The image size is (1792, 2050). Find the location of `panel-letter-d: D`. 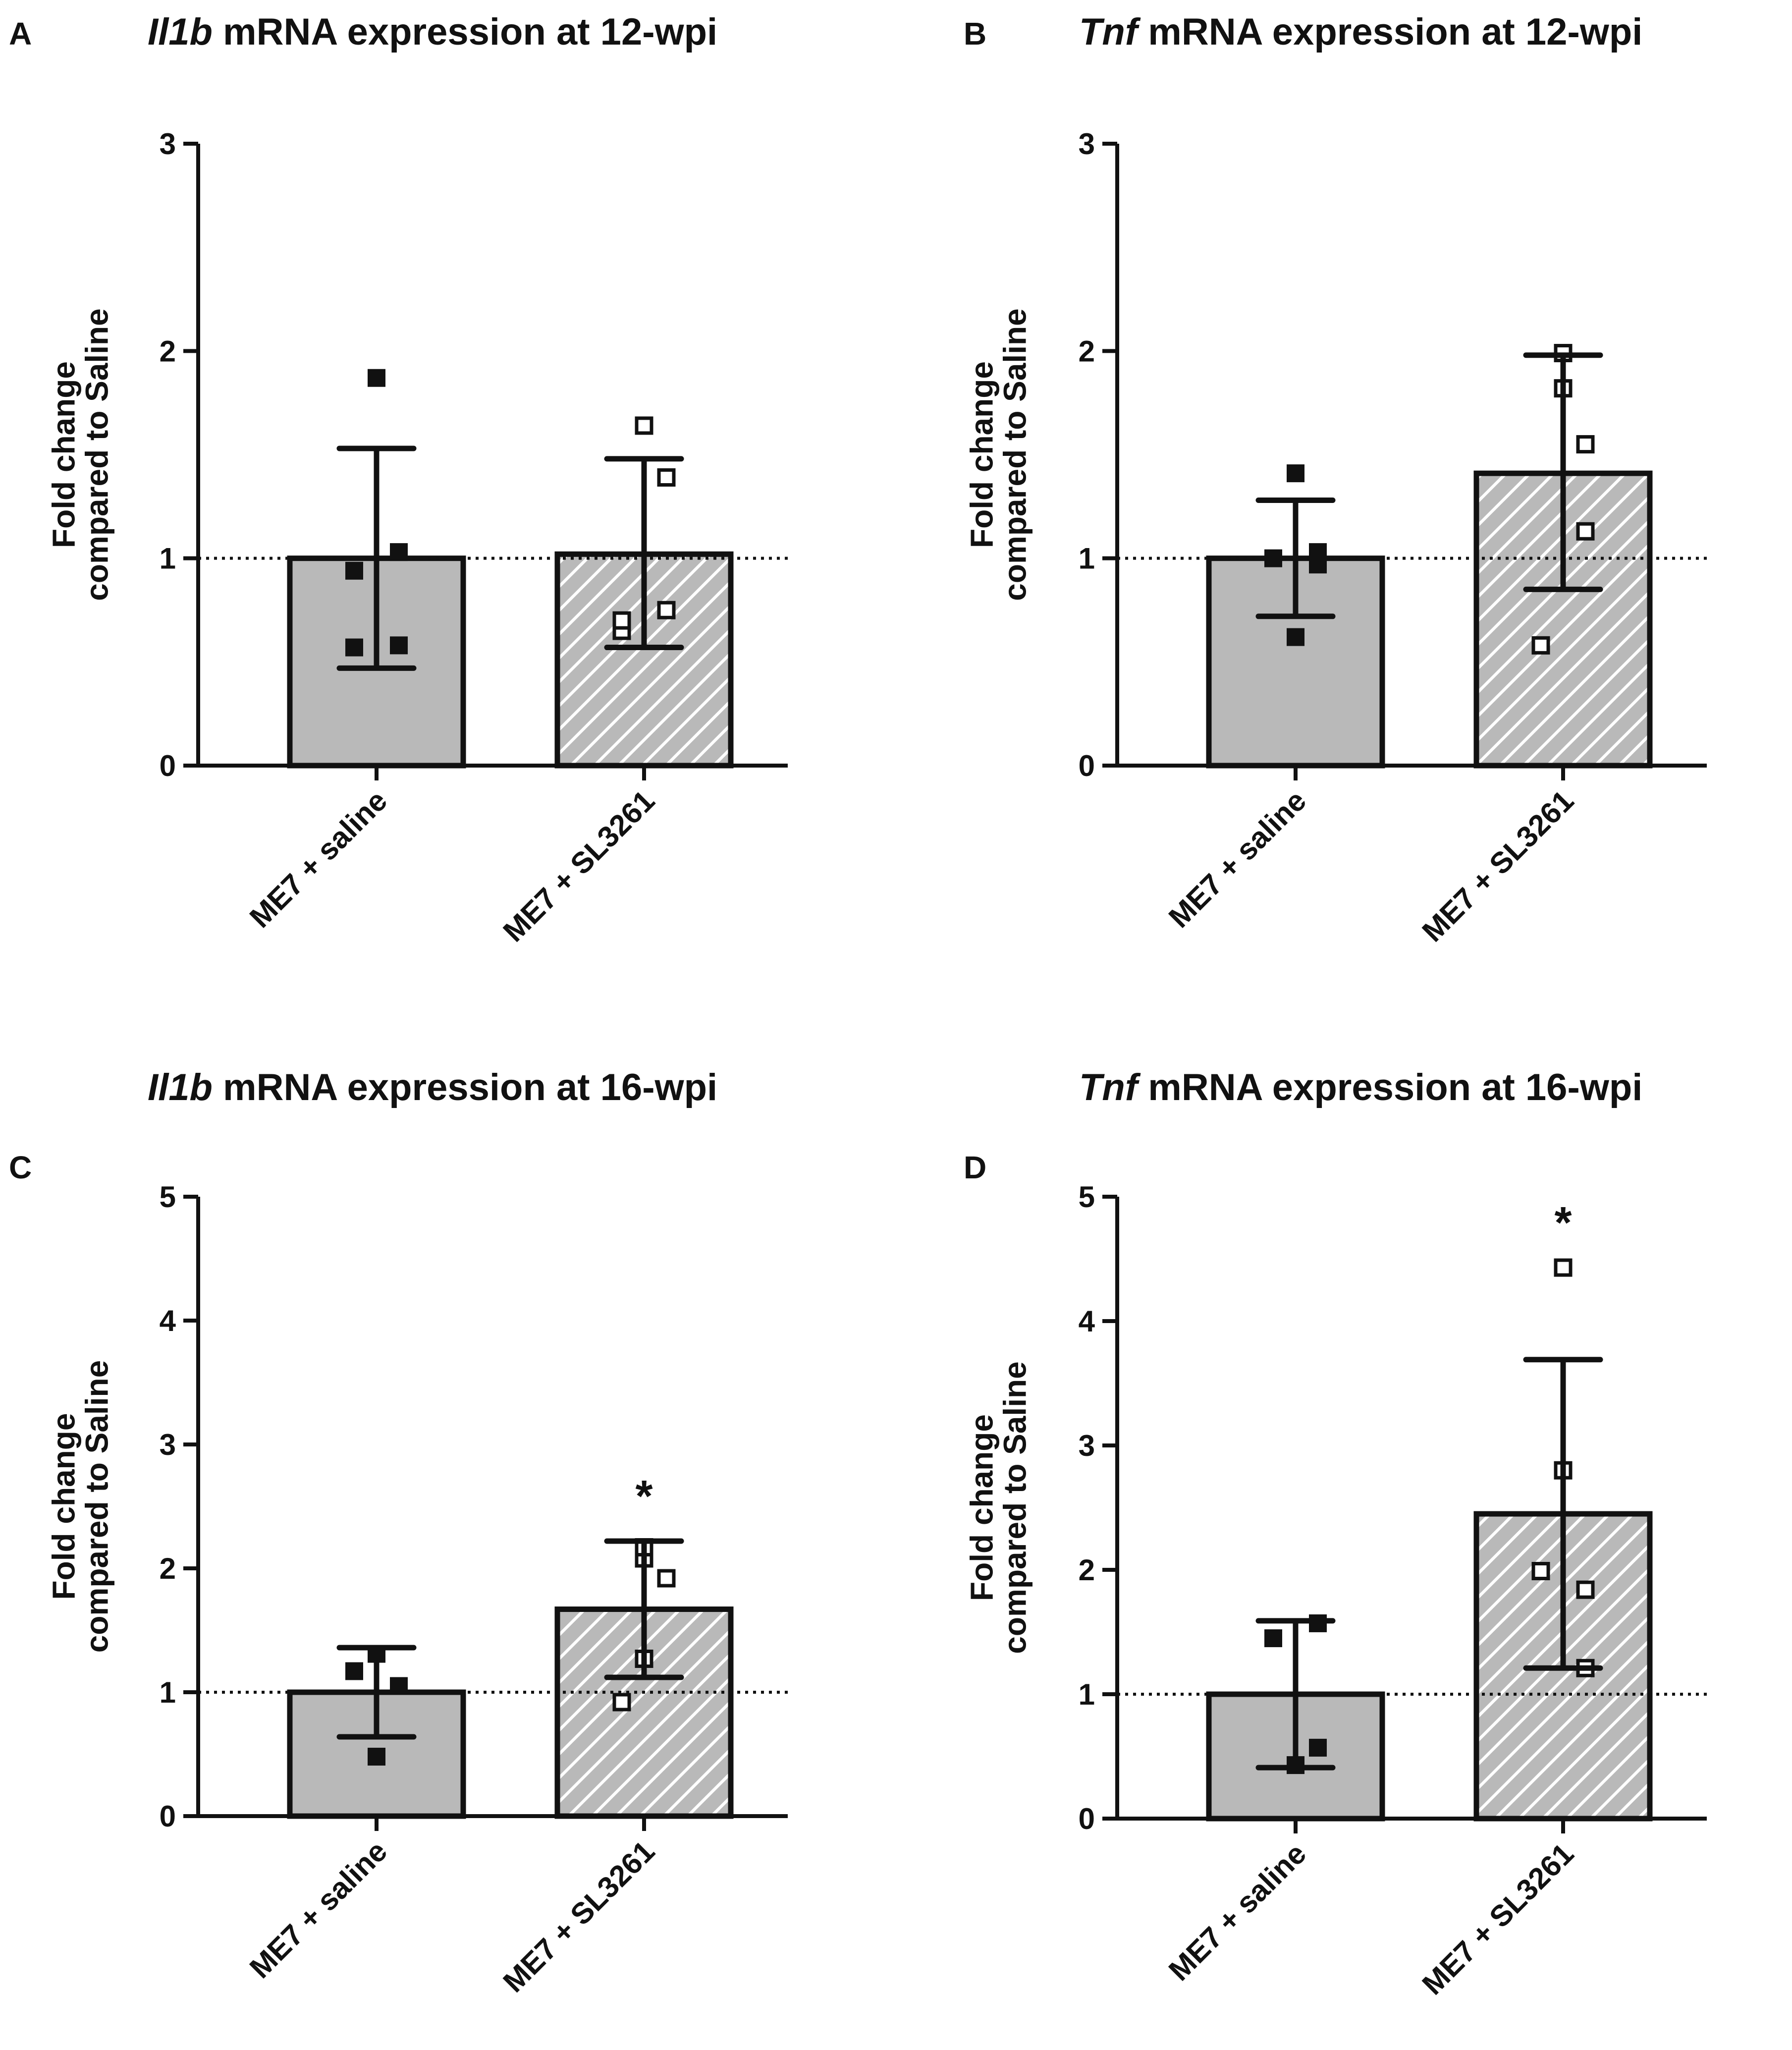

panel-letter-d: D is located at coordinates (975, 1168).